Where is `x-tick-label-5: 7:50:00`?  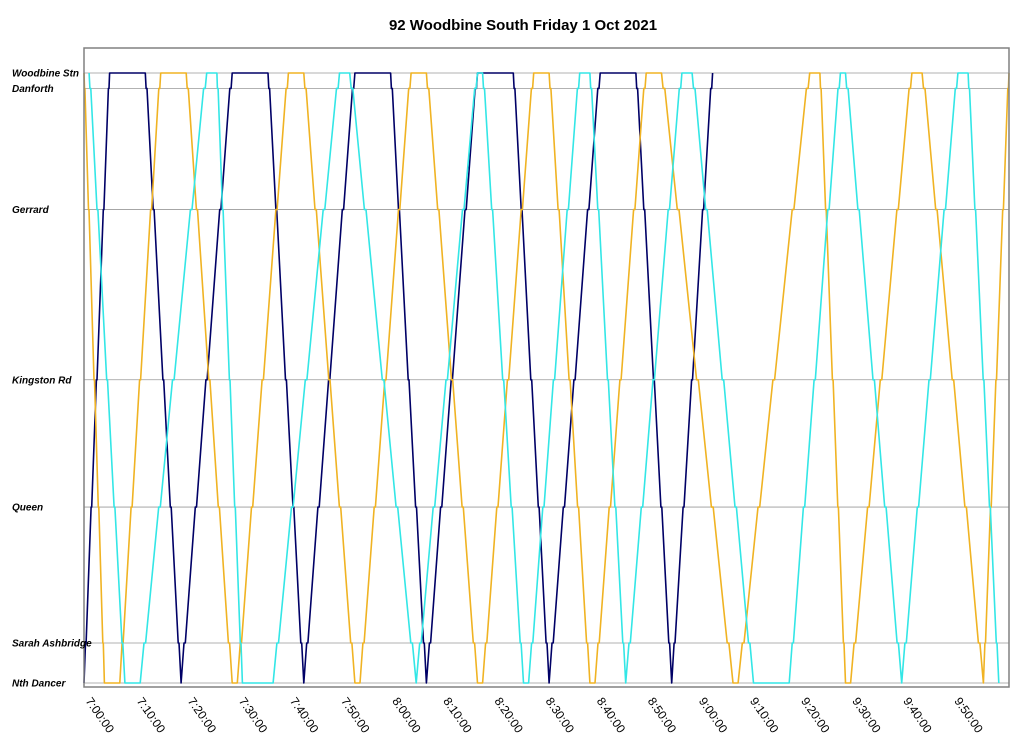 x-tick-label-5: 7:50:00 is located at coordinates (355, 715).